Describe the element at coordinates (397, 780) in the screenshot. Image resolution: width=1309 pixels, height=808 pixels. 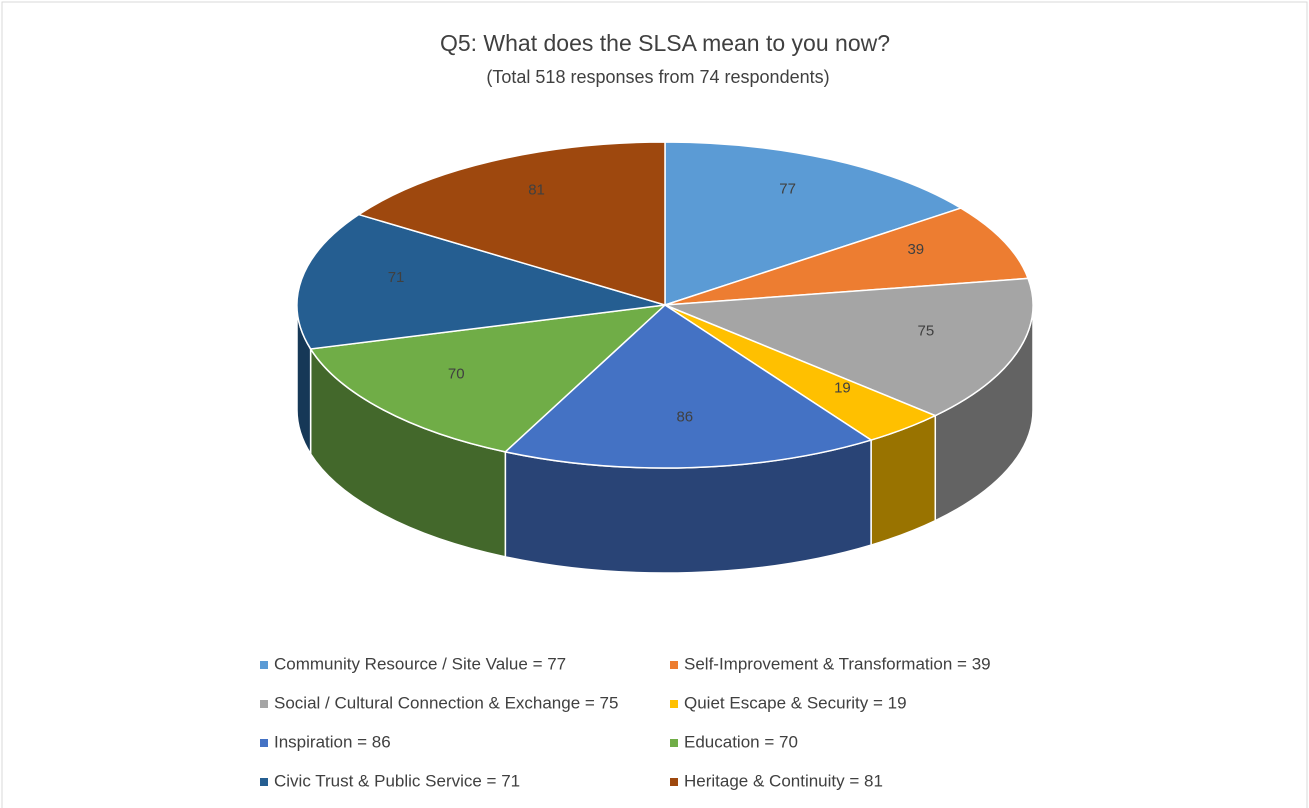
I see `legend-label: Civic Trust & Public Service = 71` at that location.